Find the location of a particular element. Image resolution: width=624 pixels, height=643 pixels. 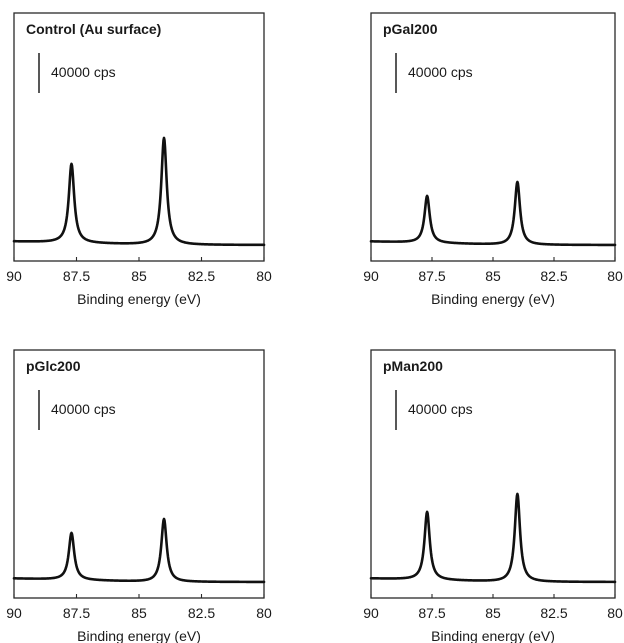

panel-title: pMan200 is located at coordinates (413, 366).